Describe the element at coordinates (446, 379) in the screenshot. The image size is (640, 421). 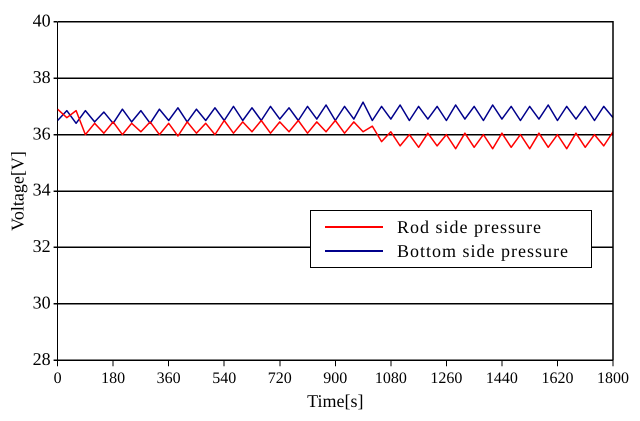
I see `x-tick-label: 1260` at that location.